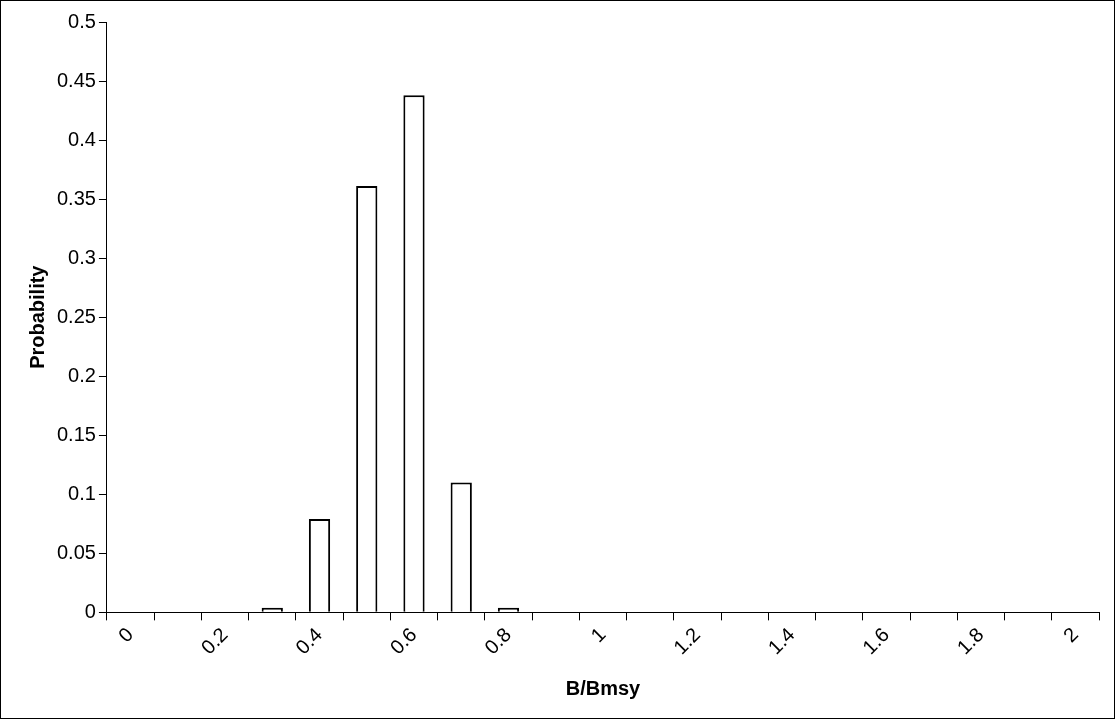  What do you see at coordinates (497, 641) in the screenshot?
I see `x-tick-label: 0.8` at bounding box center [497, 641].